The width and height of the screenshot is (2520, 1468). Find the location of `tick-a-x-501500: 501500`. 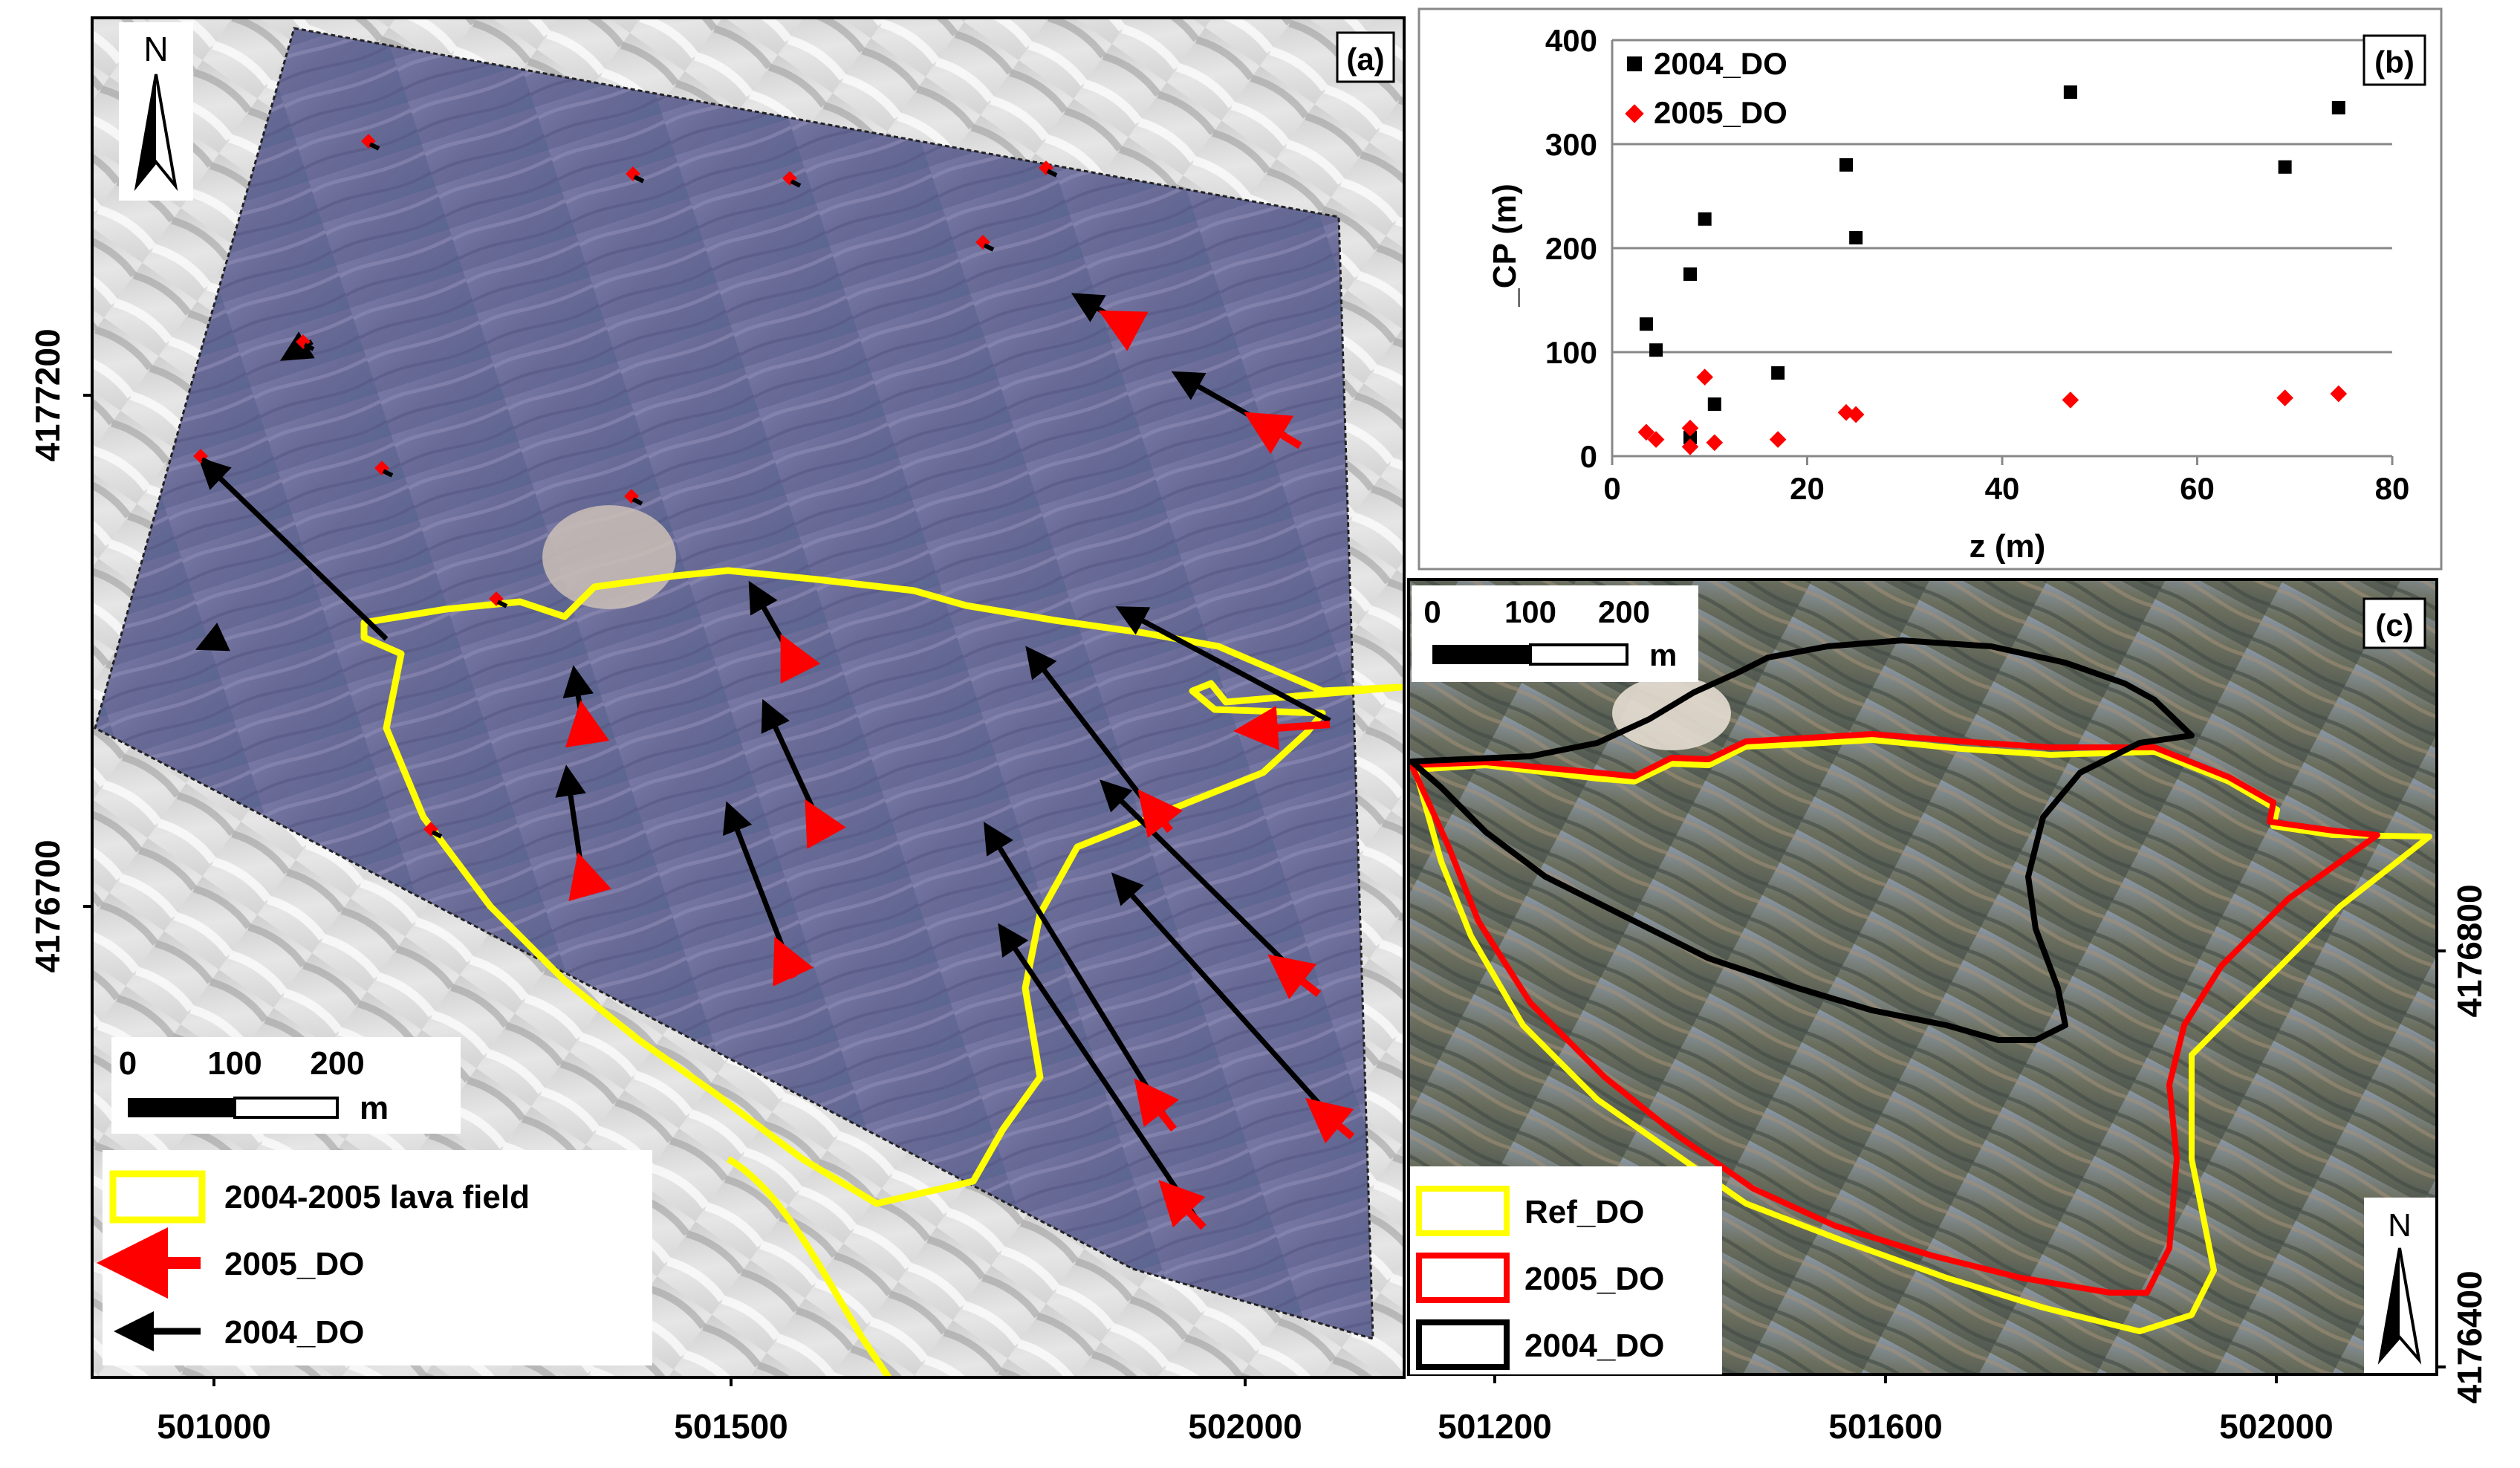

tick-a-x-501500: 501500 is located at coordinates (731, 1426).